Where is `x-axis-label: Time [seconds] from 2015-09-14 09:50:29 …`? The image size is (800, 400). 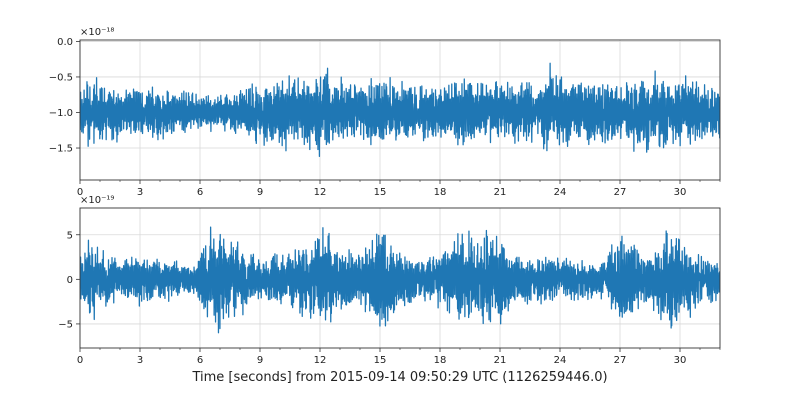 x-axis-label: Time [seconds] from 2015-09-14 09:50:29 … is located at coordinates (399, 377).